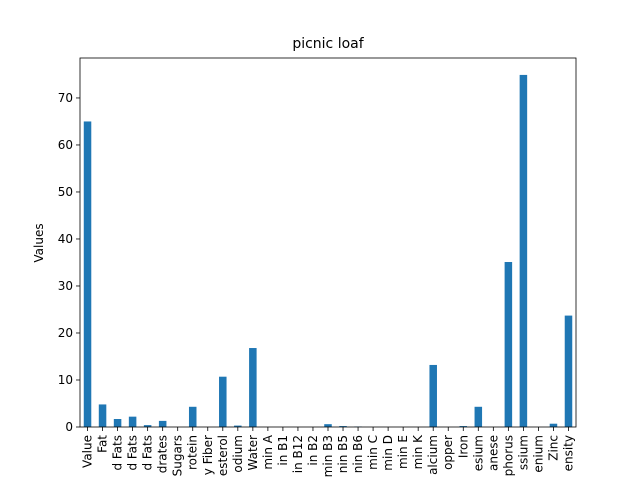  I want to click on x-tick-label-24: opper, so click(448, 452).